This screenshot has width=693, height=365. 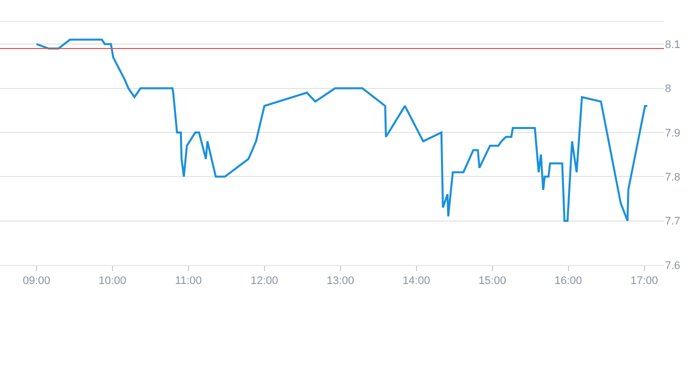 What do you see at coordinates (568, 281) in the screenshot?
I see `x-tick-label: 16:00` at bounding box center [568, 281].